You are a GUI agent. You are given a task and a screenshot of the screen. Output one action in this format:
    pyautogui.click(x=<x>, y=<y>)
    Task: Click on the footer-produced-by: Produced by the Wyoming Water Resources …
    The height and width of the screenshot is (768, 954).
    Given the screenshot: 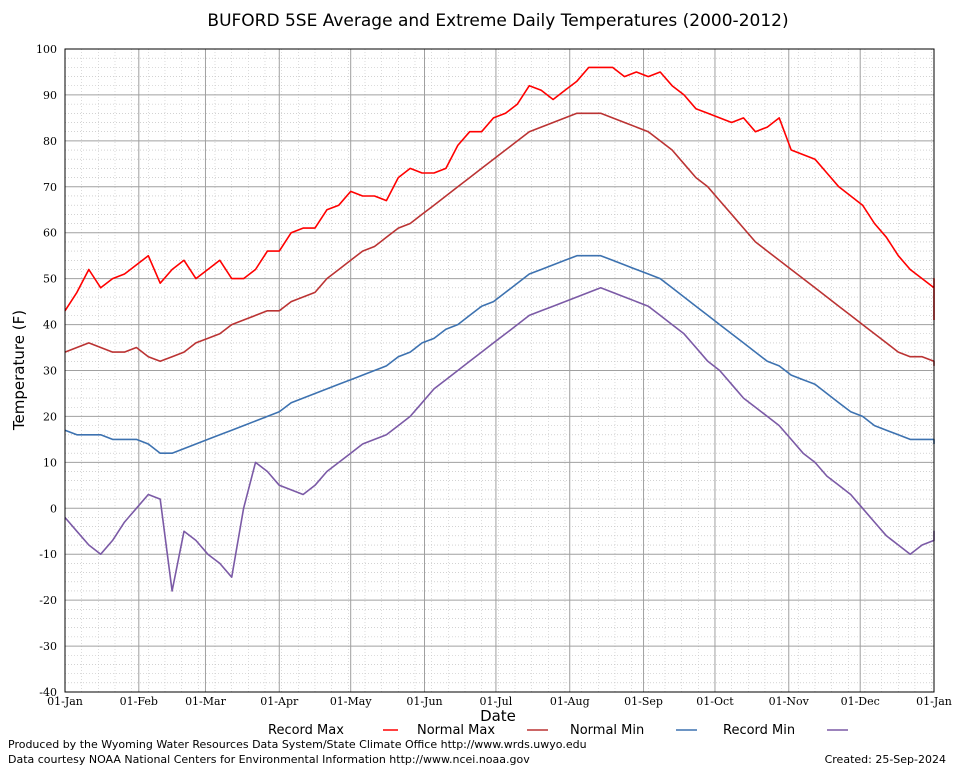 What is the action you would take?
    pyautogui.click(x=297, y=744)
    